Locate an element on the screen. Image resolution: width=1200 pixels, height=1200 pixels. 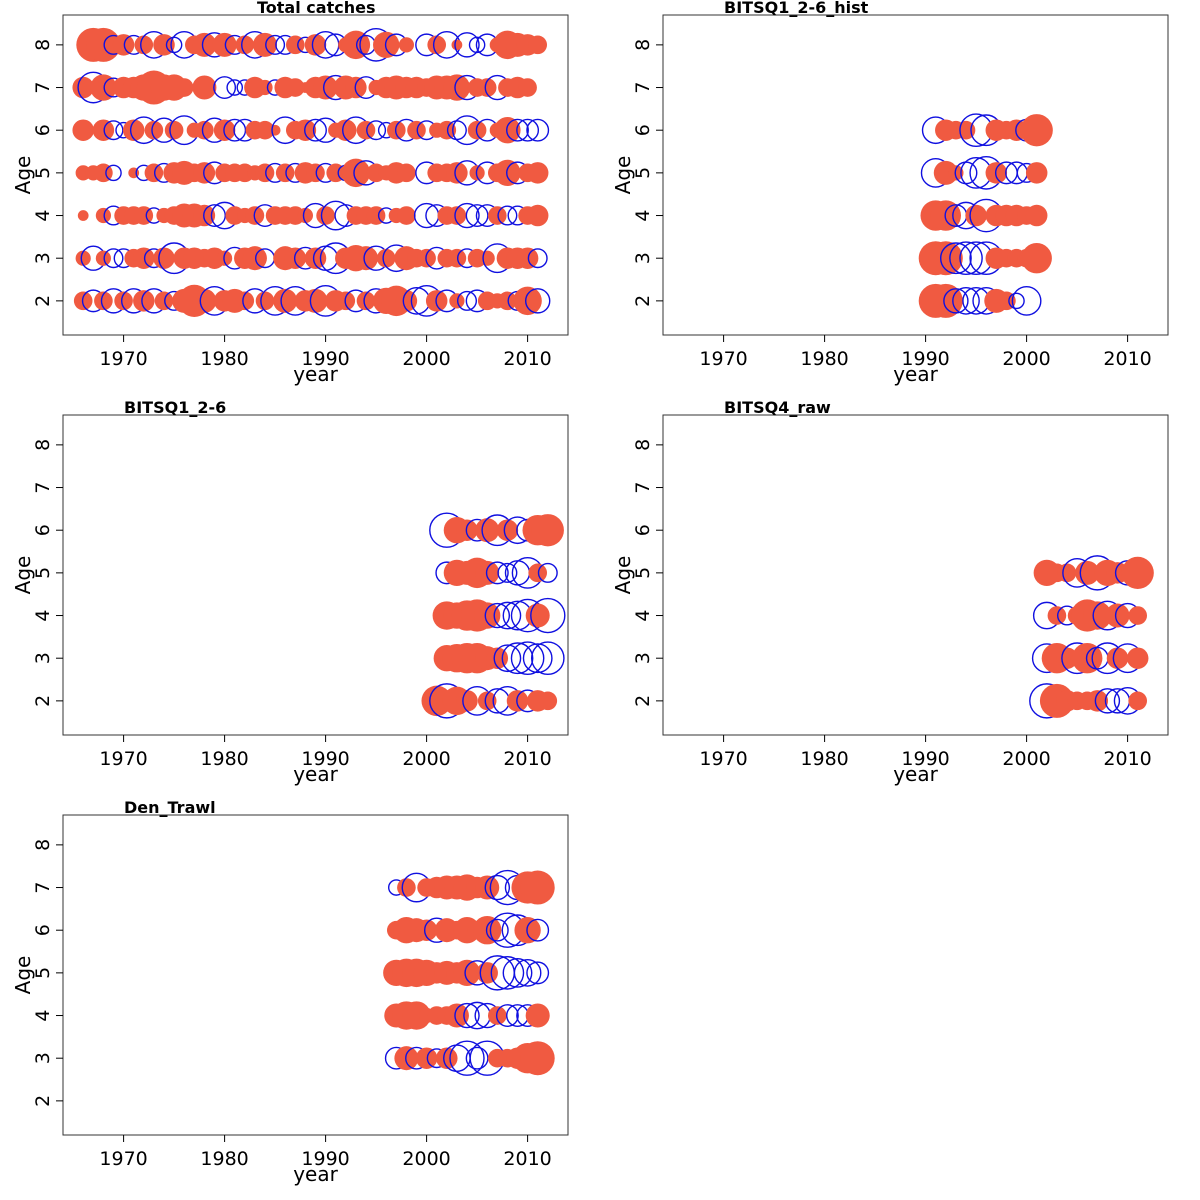
panel-title: Den_Trawl is located at coordinates (170, 807).